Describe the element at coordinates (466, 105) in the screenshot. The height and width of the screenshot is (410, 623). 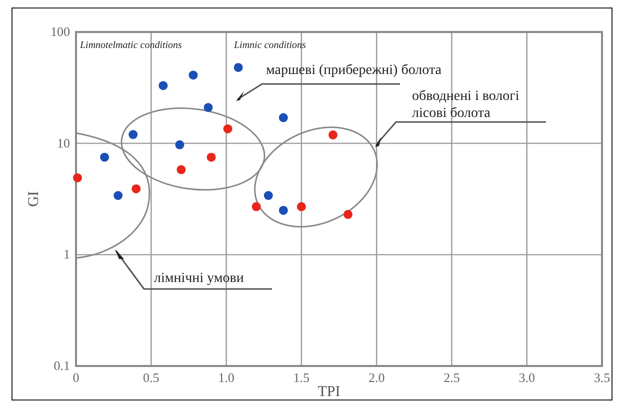
I see `annotation: обводнені і вологі лісові болота` at that location.